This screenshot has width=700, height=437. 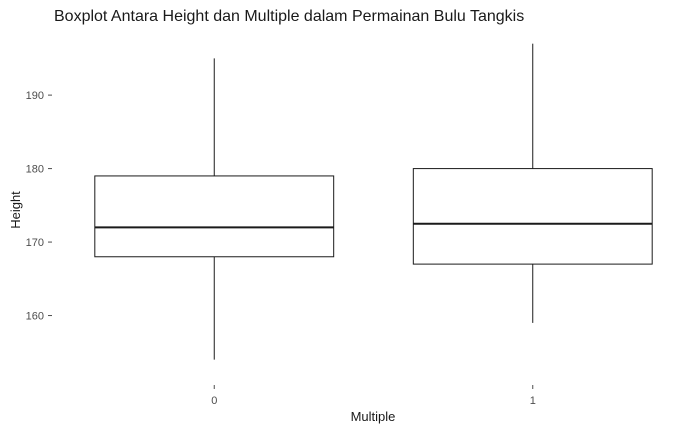 I want to click on y-tick-label: 170, so click(x=35, y=243).